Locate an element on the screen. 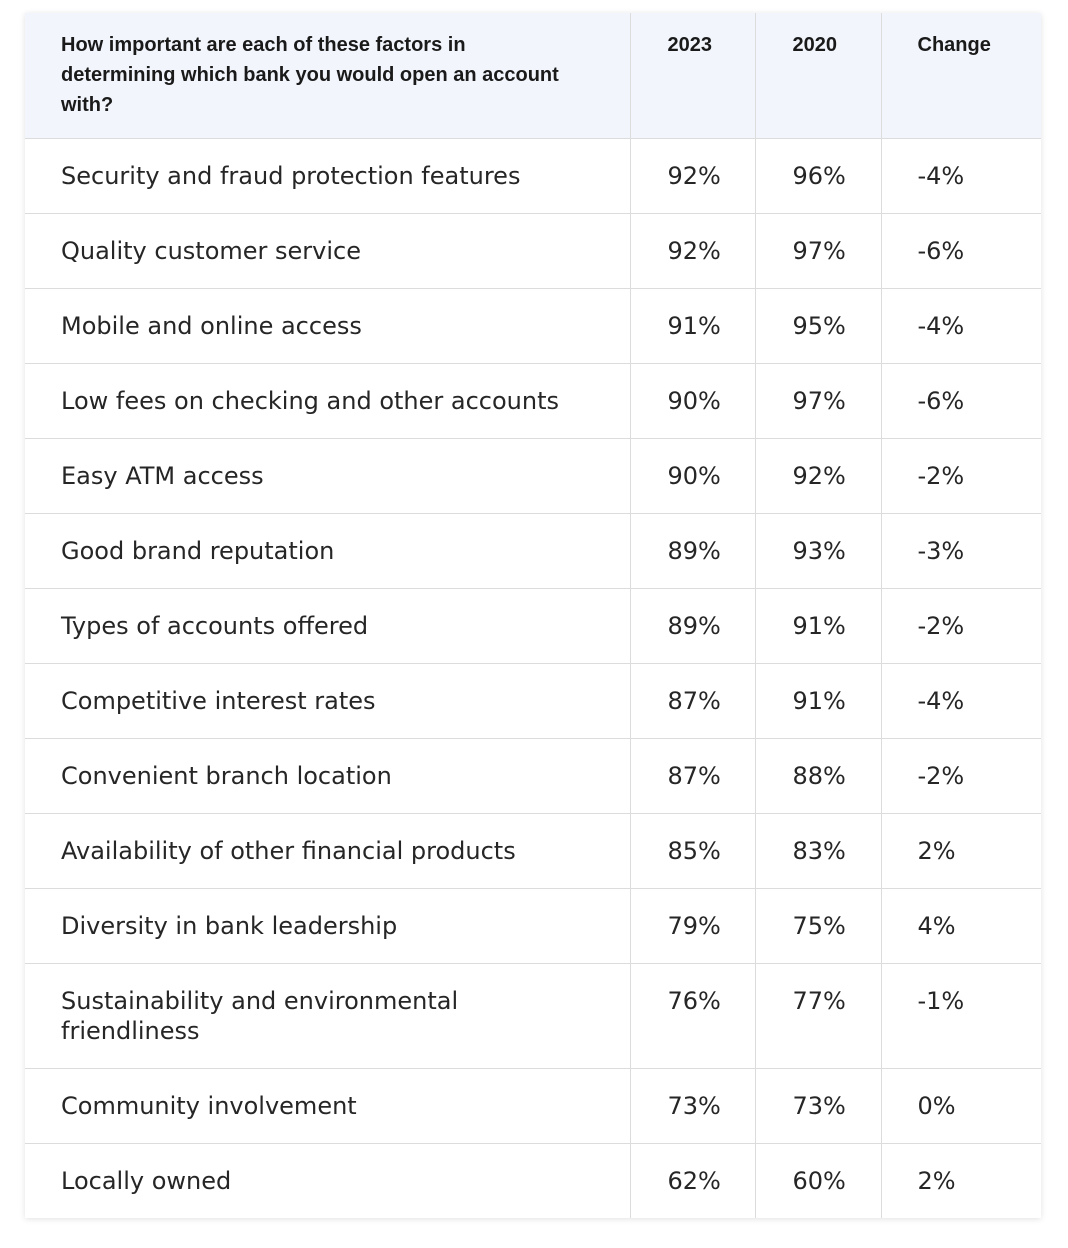 This screenshot has height=1248, width=1068. value-2023-cell: 73% is located at coordinates (692, 1105).